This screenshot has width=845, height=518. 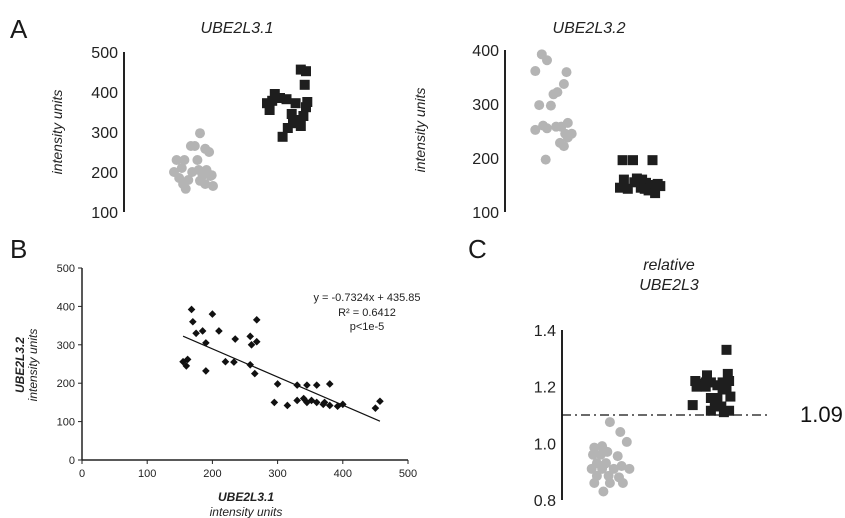 What do you see at coordinates (821, 414) in the screenshot?
I see `chart-c-reference-label: 1.09` at bounding box center [821, 414].